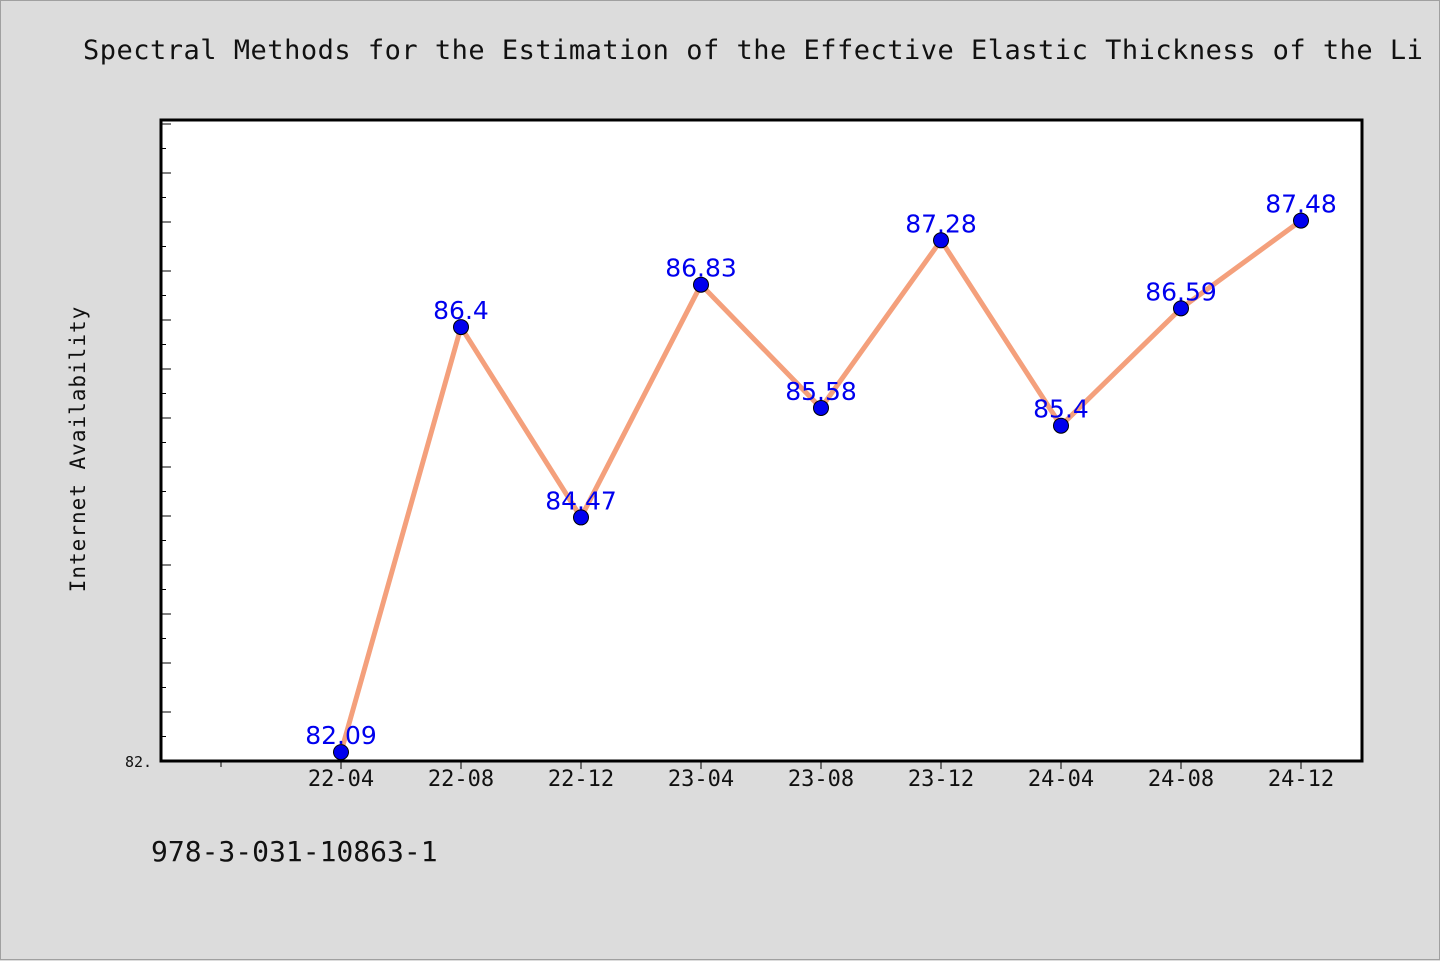 The image size is (1440, 961). What do you see at coordinates (1301, 779) in the screenshot?
I see `x-tick-label: 24-12` at bounding box center [1301, 779].